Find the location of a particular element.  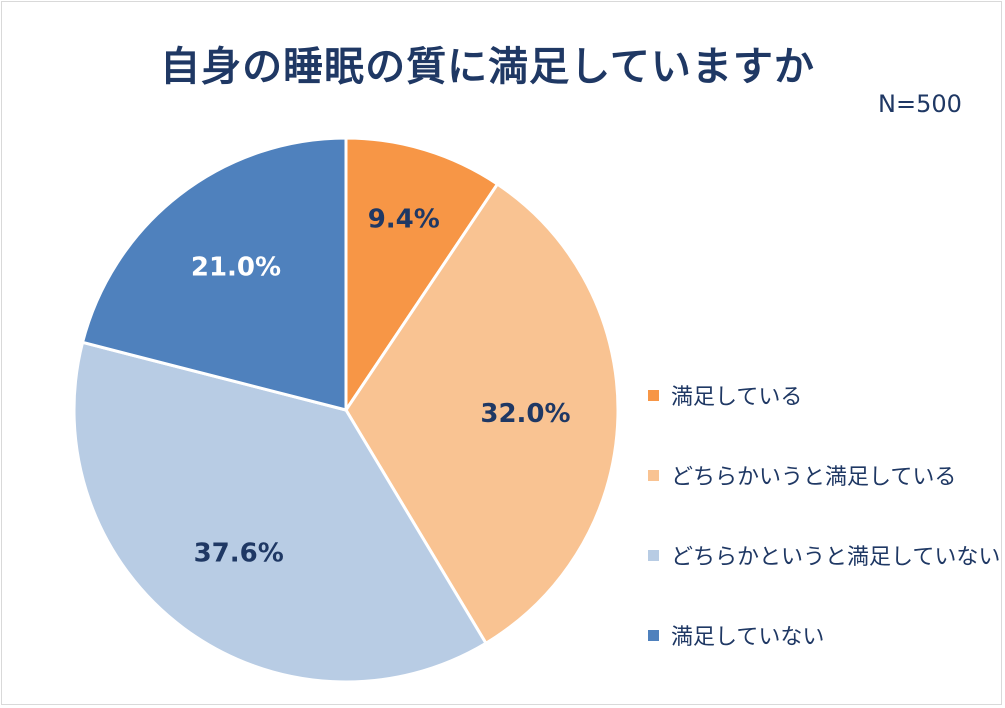

legend-item-somewhat-unsatisfied: どちらかというと満足していない is located at coordinates (824, 555).